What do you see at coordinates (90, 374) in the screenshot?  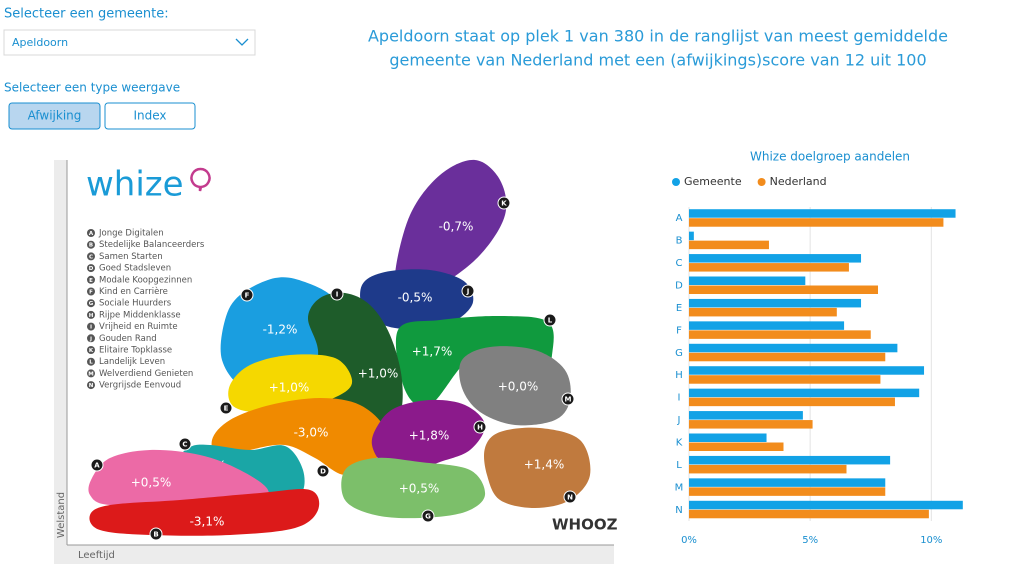 I see `legend-letter: M` at bounding box center [90, 374].